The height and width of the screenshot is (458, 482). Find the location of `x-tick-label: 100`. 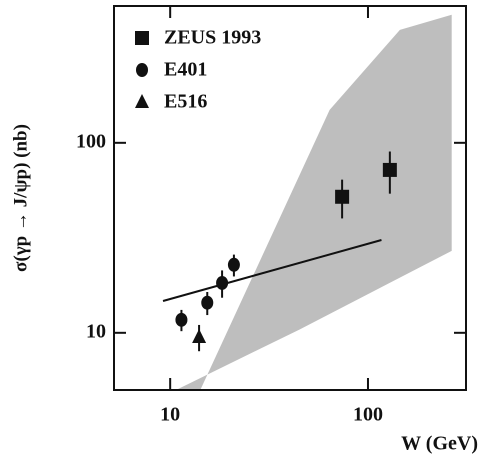

x-tick-label: 100 is located at coordinates (368, 415).